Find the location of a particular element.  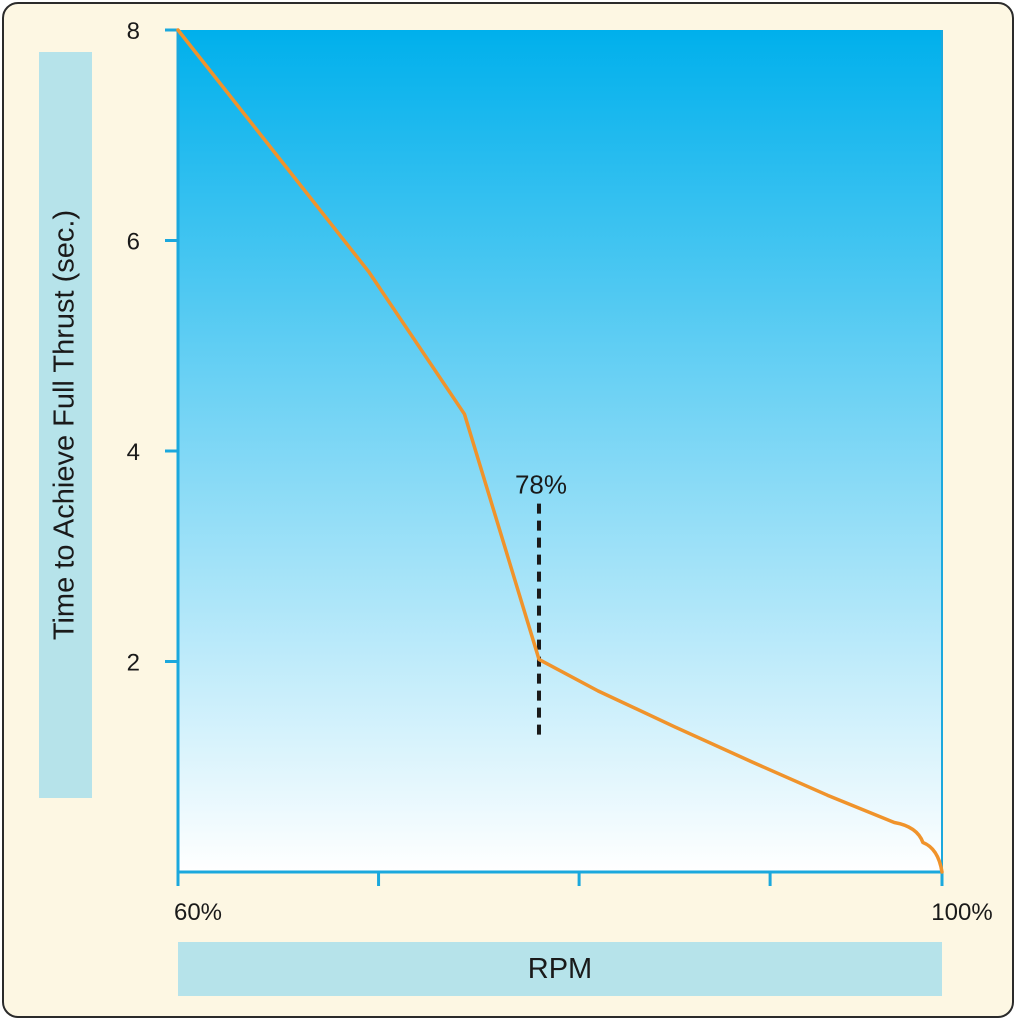

y-axis-label-box is located at coordinates (65, 425).